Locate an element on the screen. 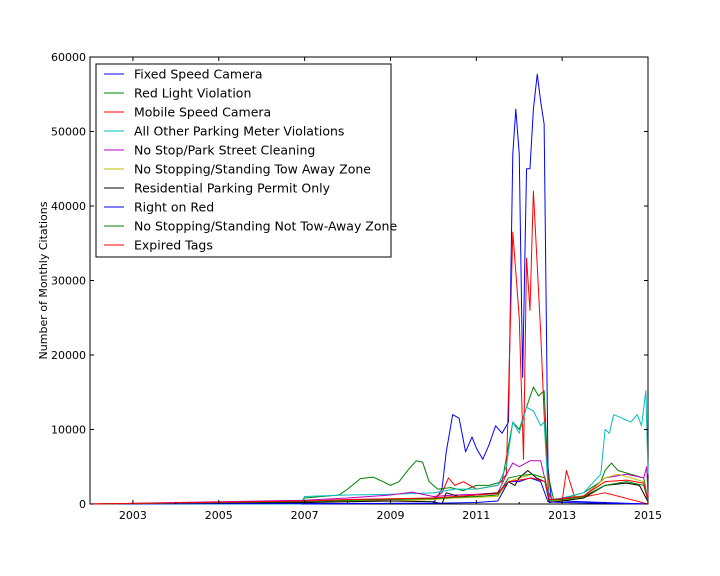 Image resolution: width=720 pixels, height=576 pixels. legend-label-2: Mobile Speed Camera is located at coordinates (202, 112).